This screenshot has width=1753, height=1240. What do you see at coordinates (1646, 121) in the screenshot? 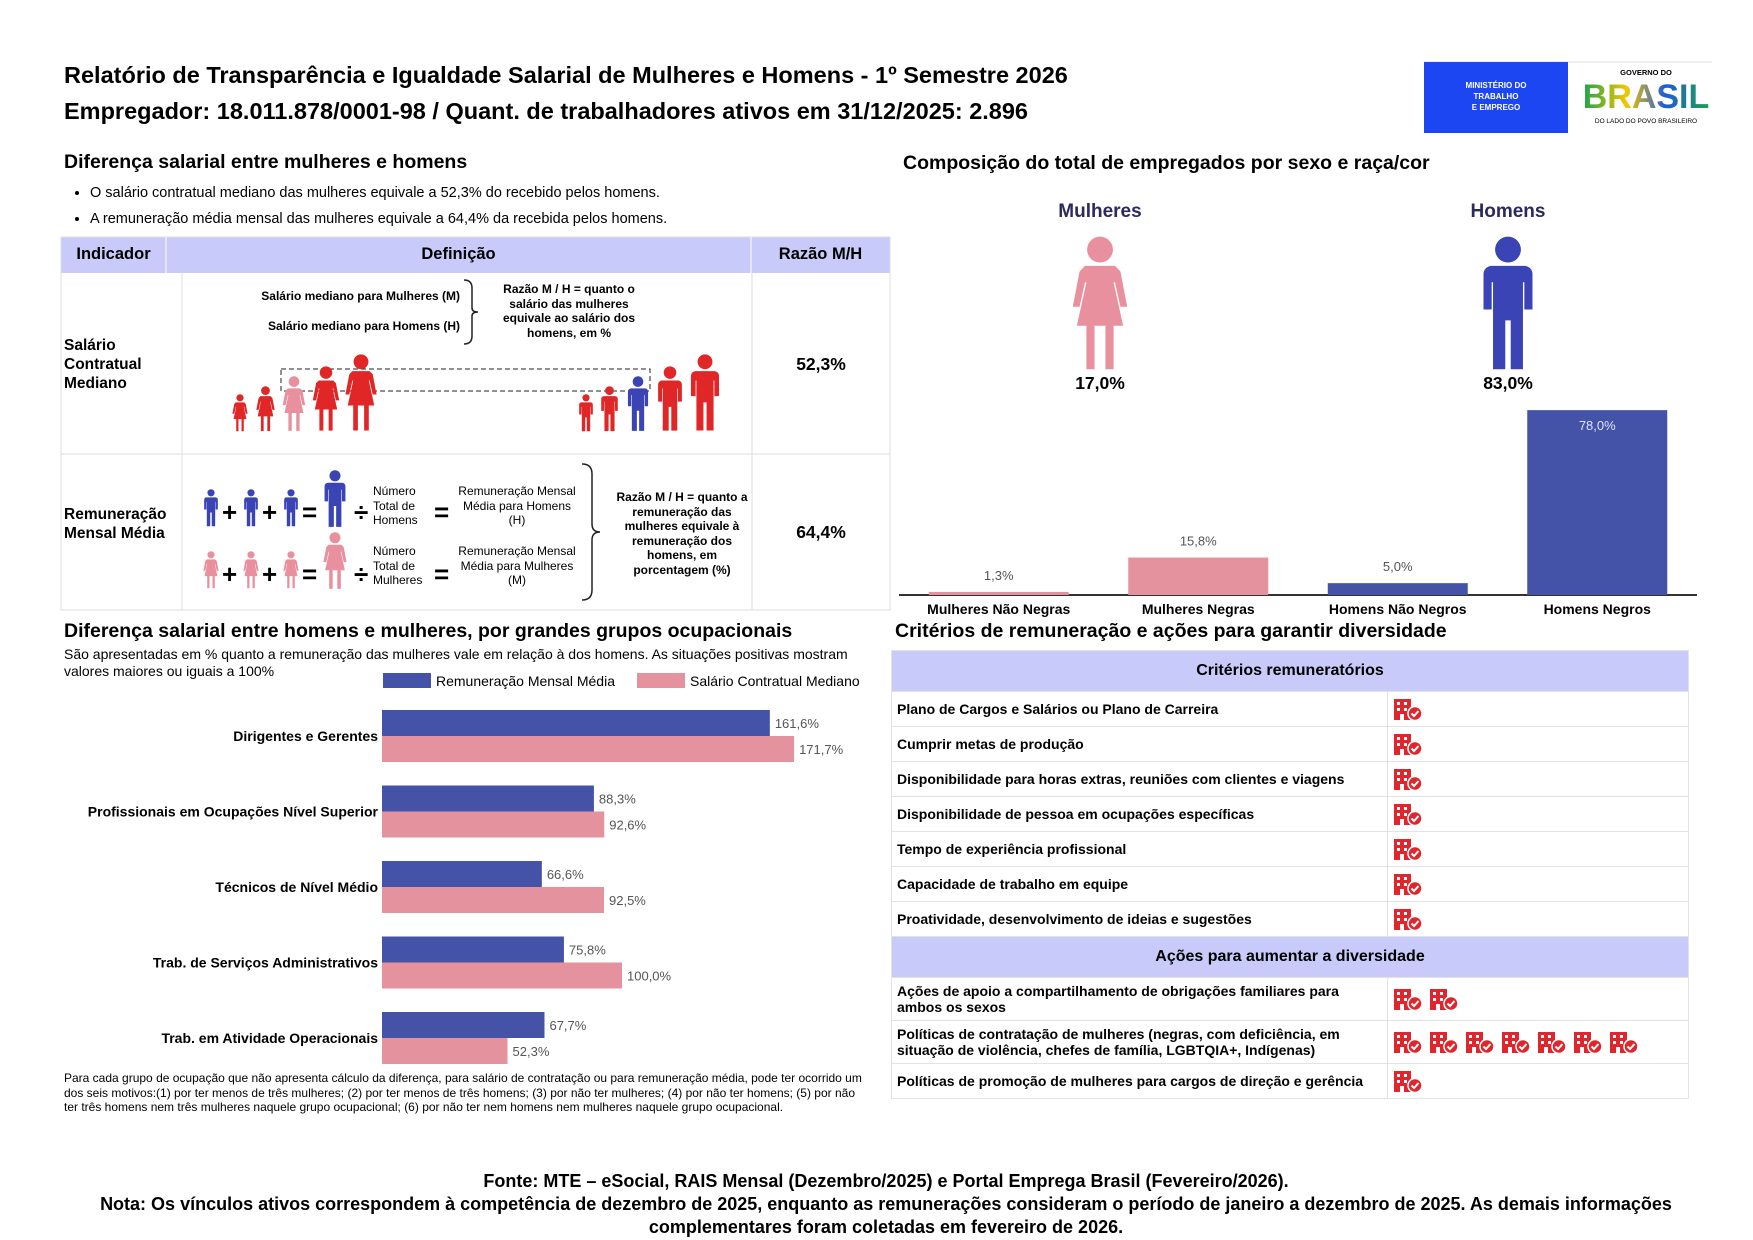
I see `gov-logo-bottom: DO LADO DO POVO BRASILEIRO` at bounding box center [1646, 121].